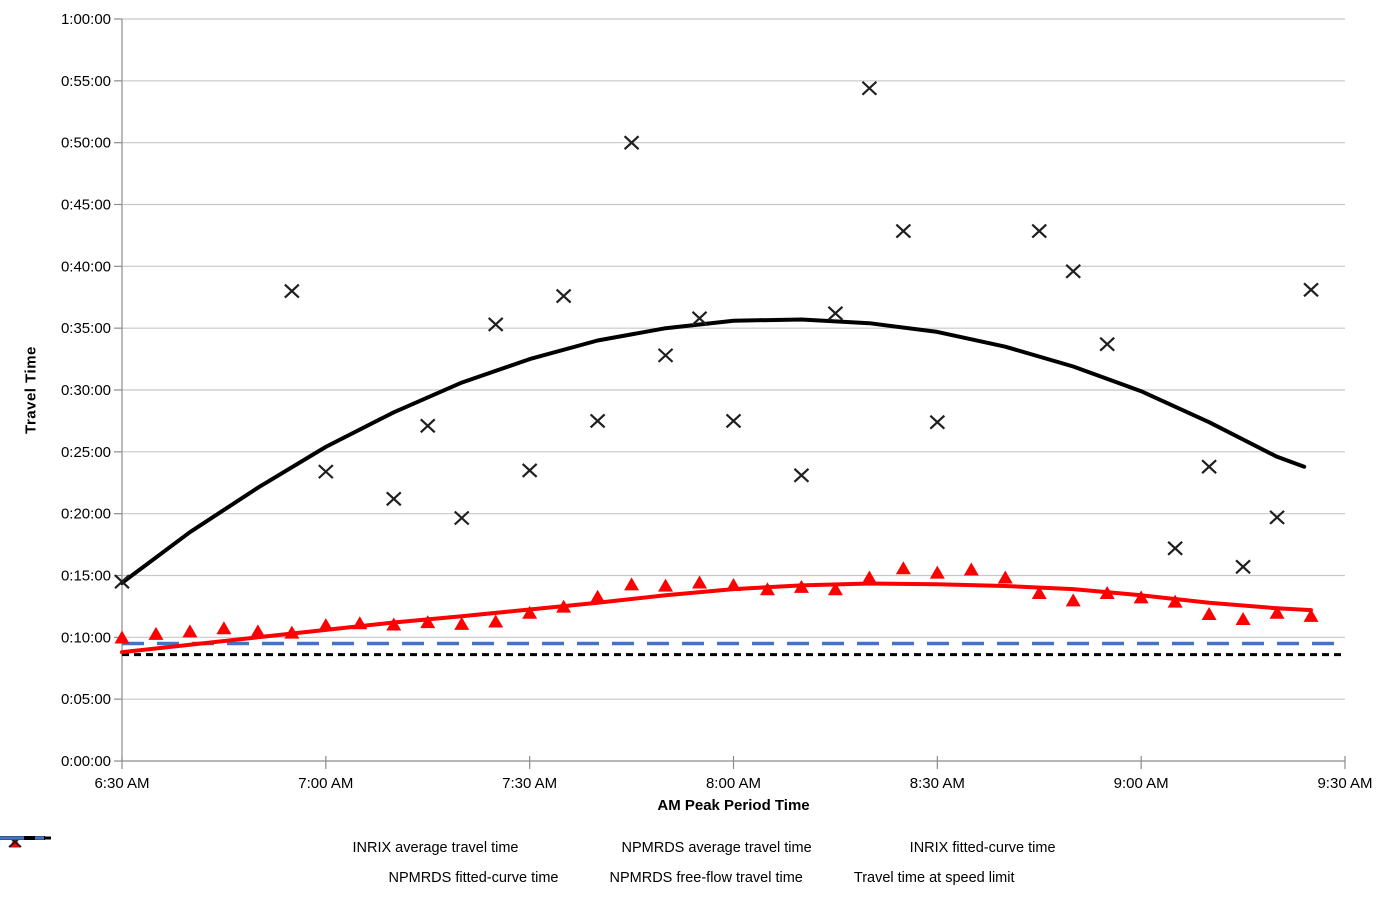 Image resolution: width=1400 pixels, height=900 pixels. I want to click on legend-item-travel-time-at-speed-limit: Travel time at speed limit, so click(507, 861).